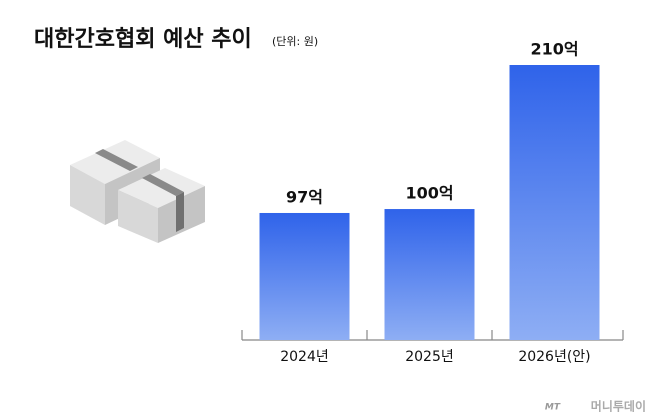 The image size is (658, 419). What do you see at coordinates (429, 357) in the screenshot?
I see `x-tick-label: 2025년` at bounding box center [429, 357].